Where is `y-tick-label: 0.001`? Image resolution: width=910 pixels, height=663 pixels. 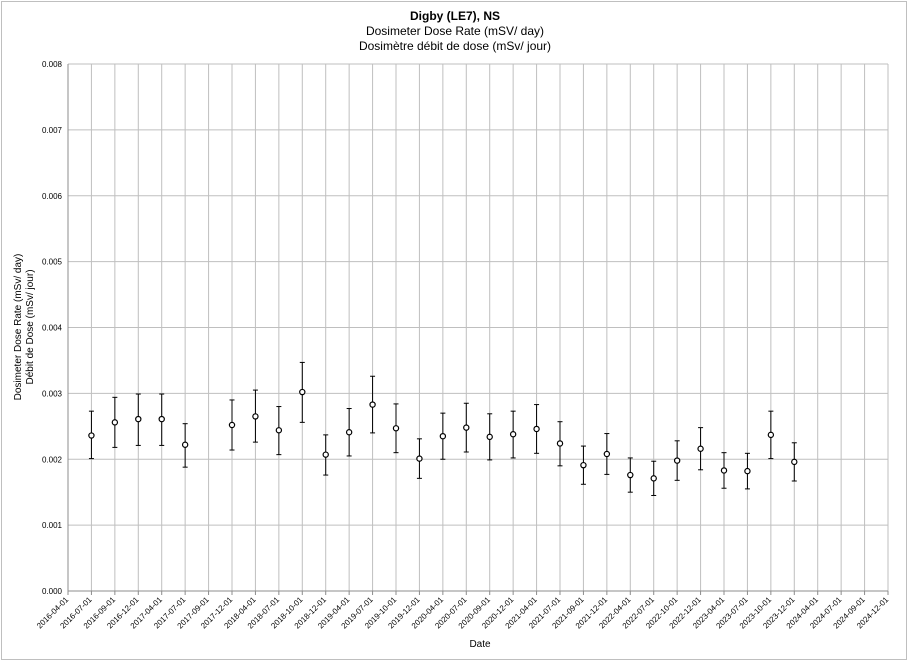
y-tick-label: 0.001 is located at coordinates (52, 525).